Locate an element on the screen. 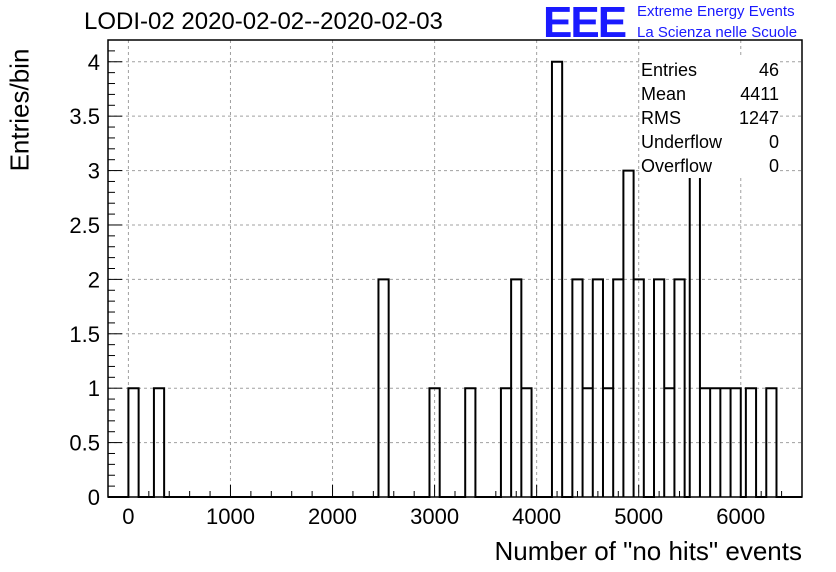 The width and height of the screenshot is (836, 572). stat-row-underflow: Underflow 0 is located at coordinates (710, 142).